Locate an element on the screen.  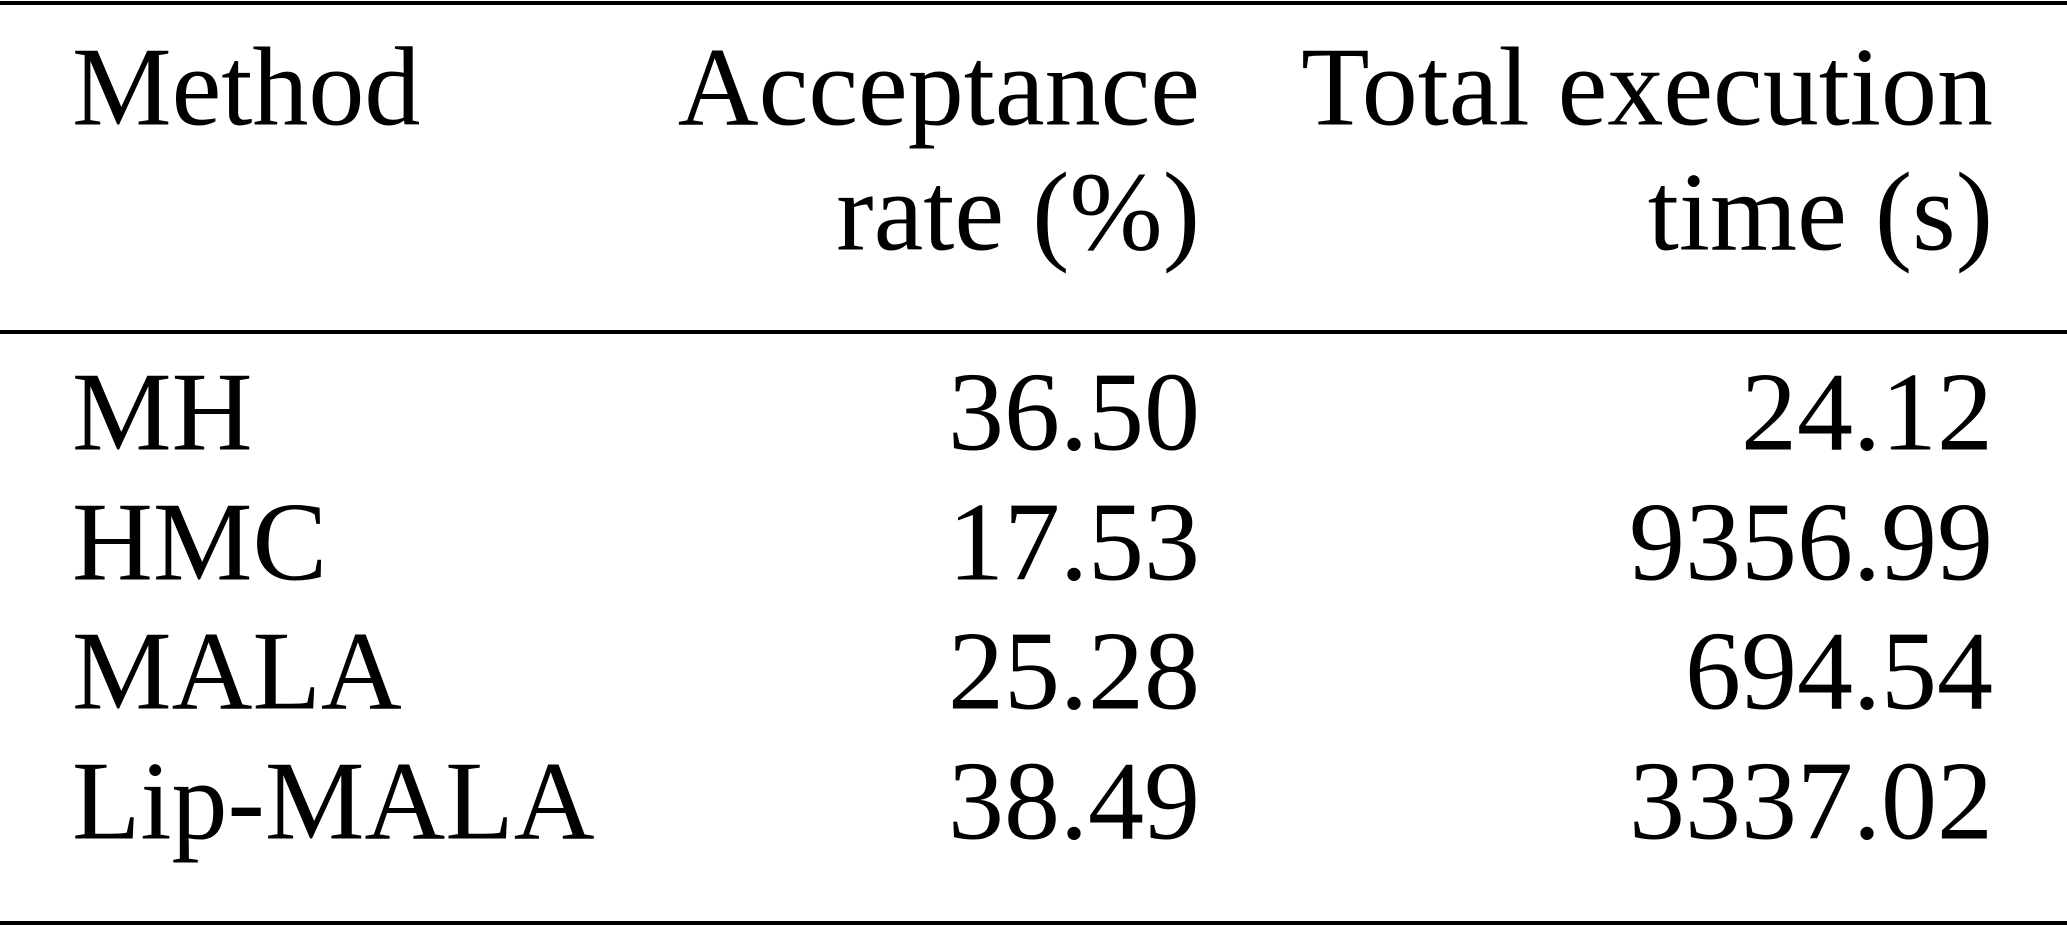
cell: MALA is located at coordinates (237, 672).